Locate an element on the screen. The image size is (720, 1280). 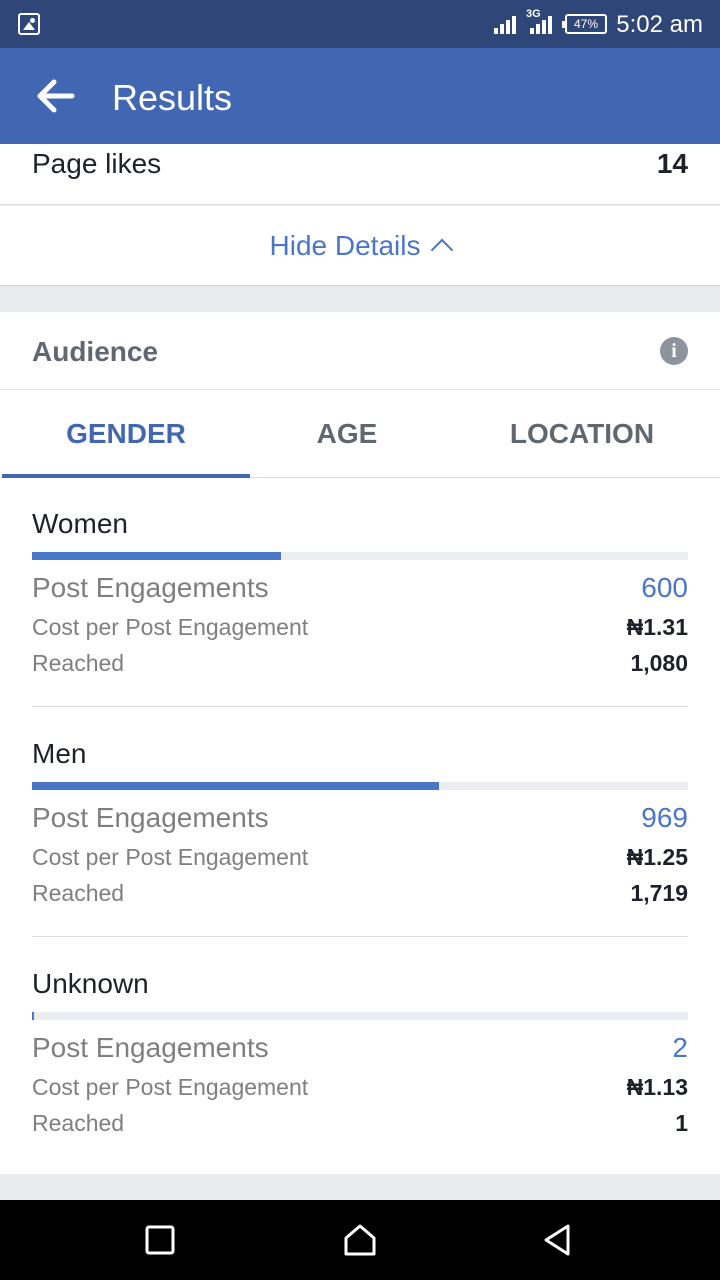
back-arrow-icon is located at coordinates (56, 96).